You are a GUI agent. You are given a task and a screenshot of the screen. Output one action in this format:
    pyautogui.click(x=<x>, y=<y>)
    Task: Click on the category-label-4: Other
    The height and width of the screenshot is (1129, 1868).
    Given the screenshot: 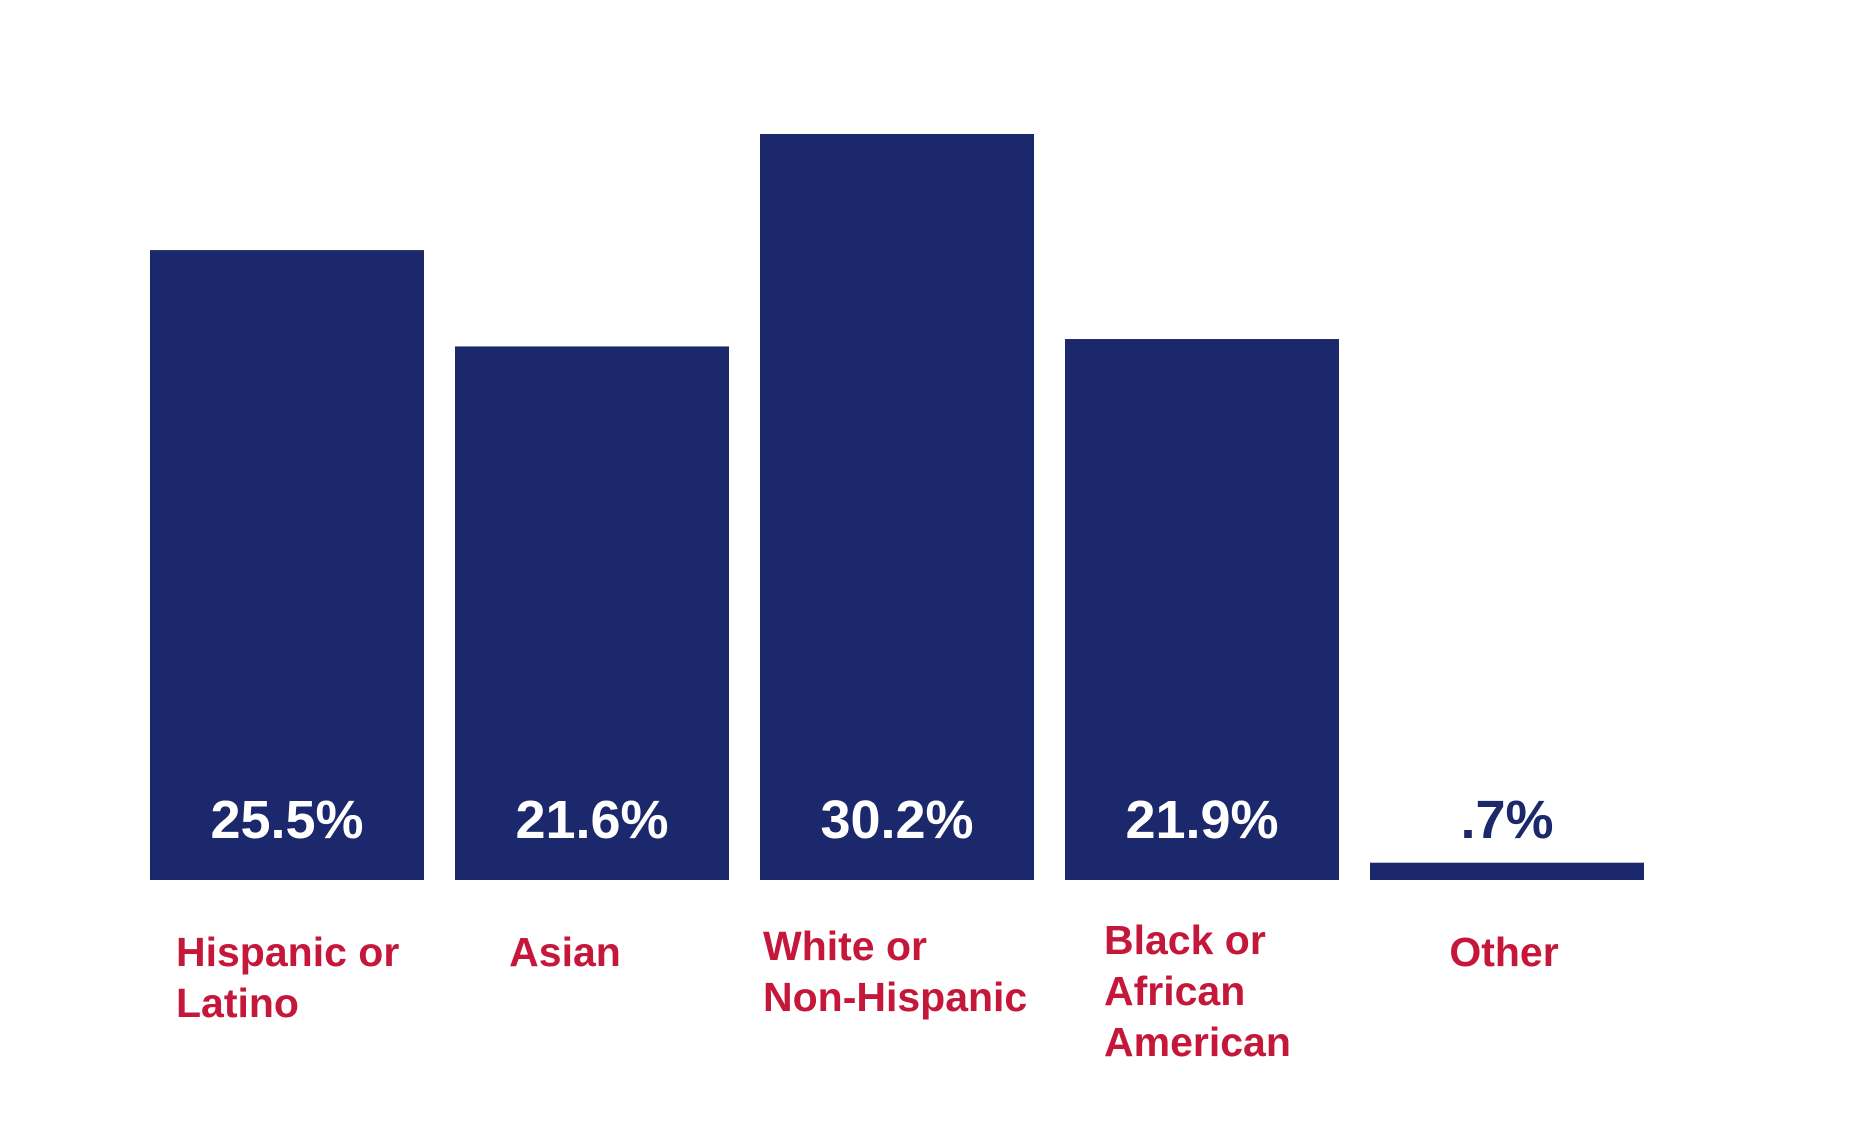 What is the action you would take?
    pyautogui.click(x=1503, y=952)
    